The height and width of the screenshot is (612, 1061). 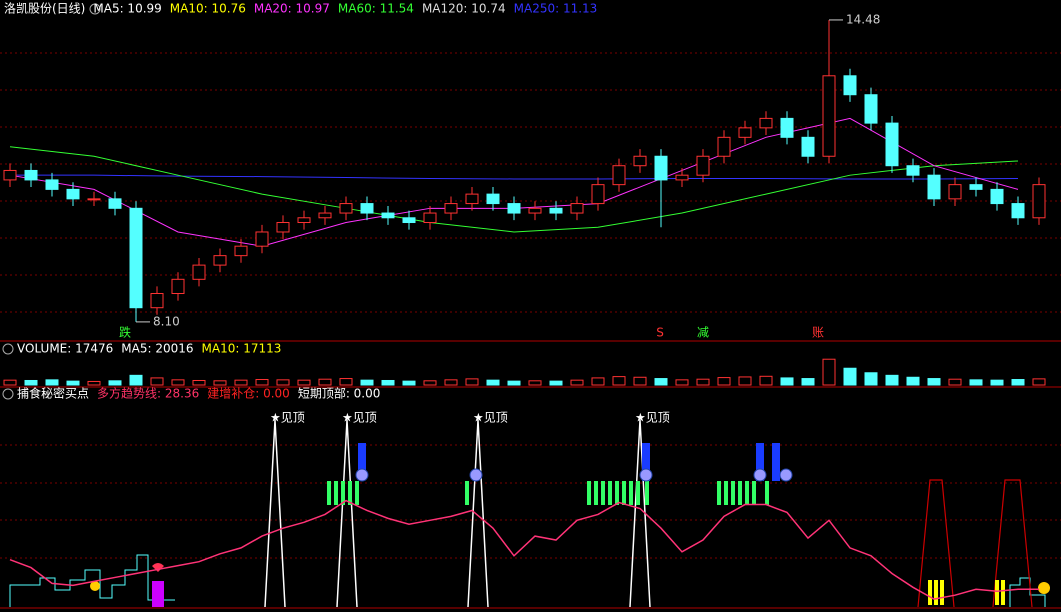 What do you see at coordinates (376, 9) in the screenshot?
I see `legend-item: MA60: 11.54` at bounding box center [376, 9].